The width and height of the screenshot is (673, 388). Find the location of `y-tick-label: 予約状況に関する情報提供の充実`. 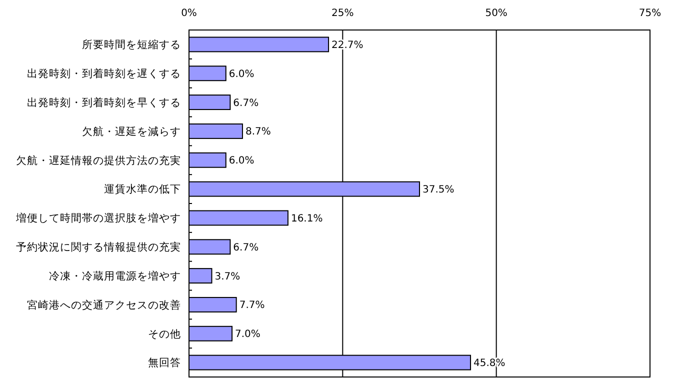

y-tick-label: 予約状況に関する情報提供の充実 is located at coordinates (98, 247).